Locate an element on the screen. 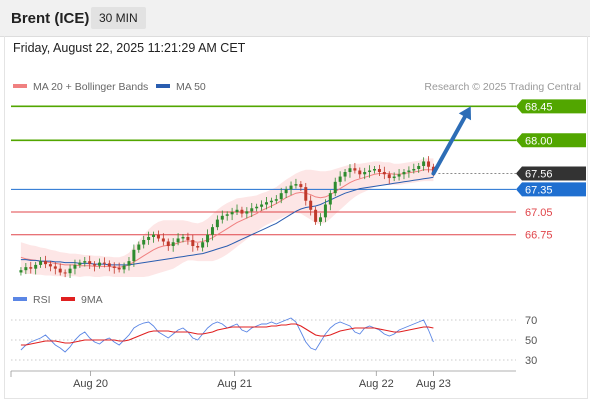 This screenshot has height=400, width=590. rsi-line is located at coordinates (227, 335).